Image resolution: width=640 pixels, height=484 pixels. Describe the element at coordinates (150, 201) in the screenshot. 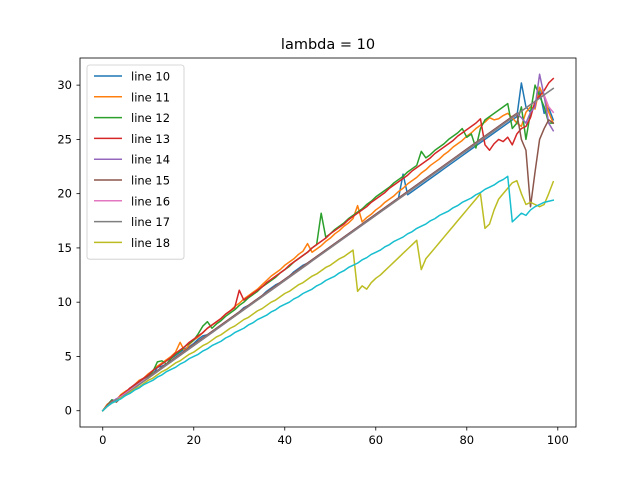

I see `legend-label-6: line 16` at that location.